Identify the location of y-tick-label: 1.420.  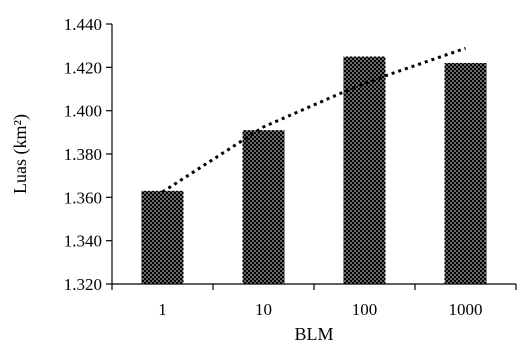
(83, 67).